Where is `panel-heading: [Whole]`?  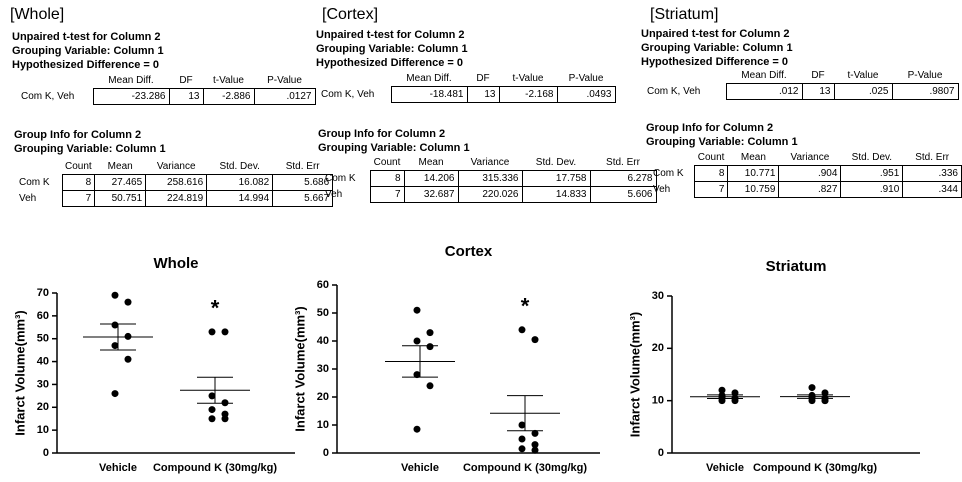 panel-heading: [Whole] is located at coordinates (37, 14).